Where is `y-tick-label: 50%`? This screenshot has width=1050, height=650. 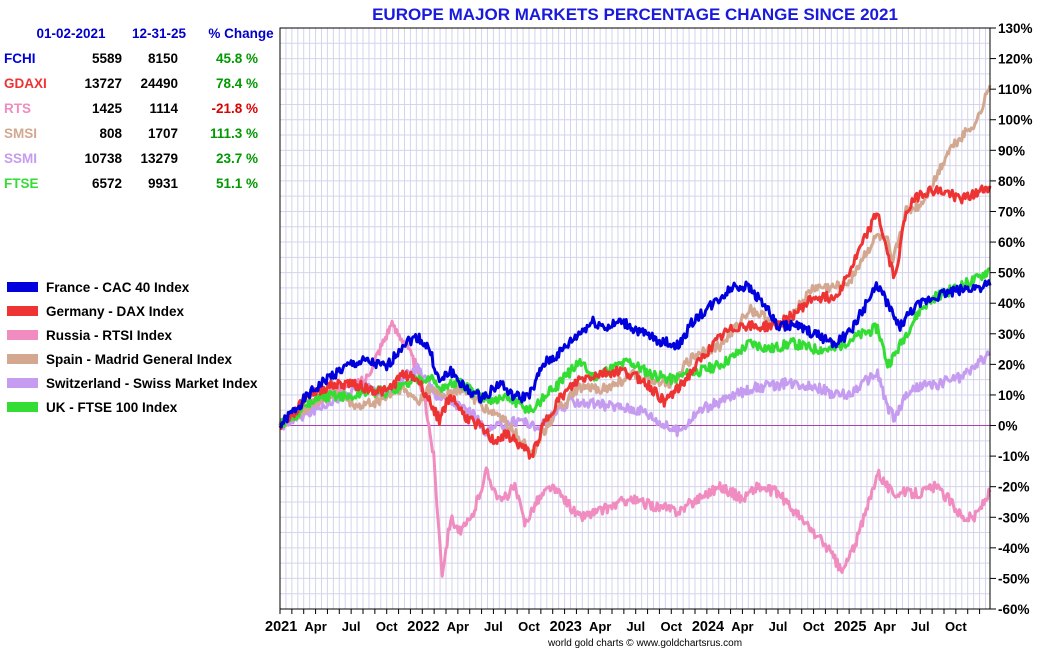
y-tick-label: 50% is located at coordinates (1011, 273).